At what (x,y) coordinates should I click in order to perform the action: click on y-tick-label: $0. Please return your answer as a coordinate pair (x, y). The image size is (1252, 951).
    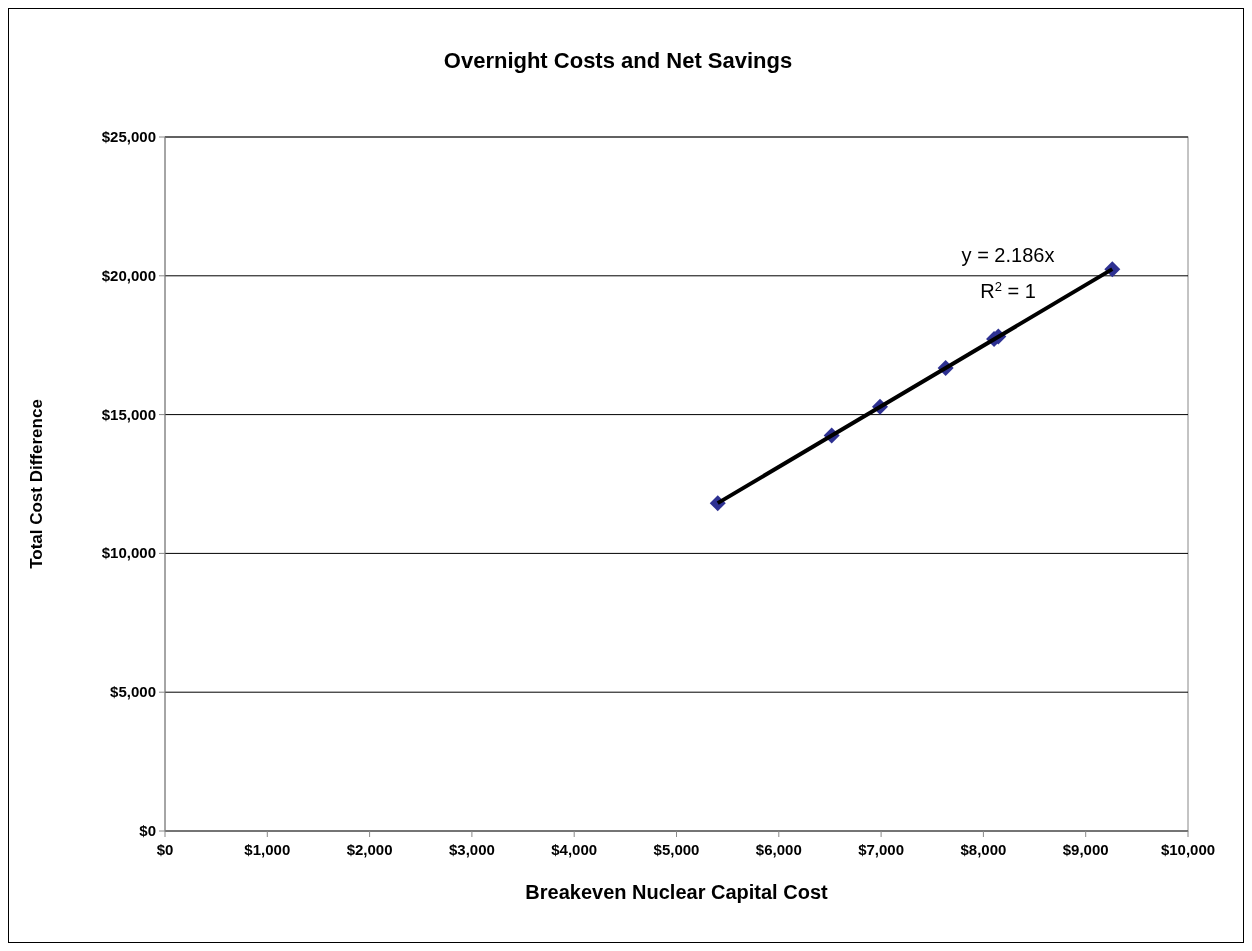
    Looking at the image, I should click on (147, 830).